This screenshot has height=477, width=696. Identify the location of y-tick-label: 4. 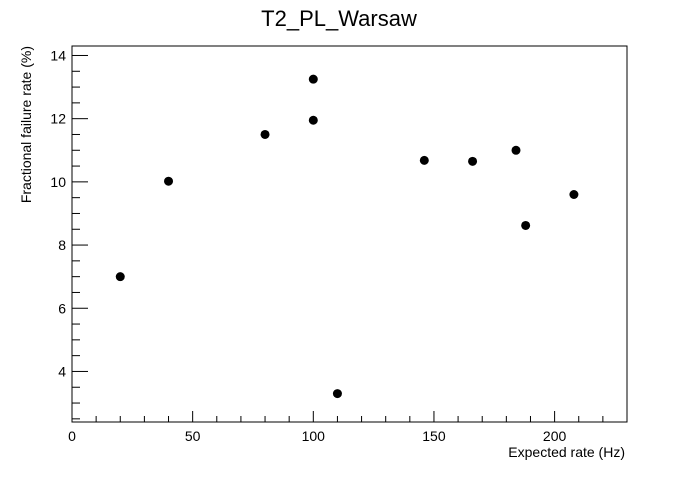
(62, 371).